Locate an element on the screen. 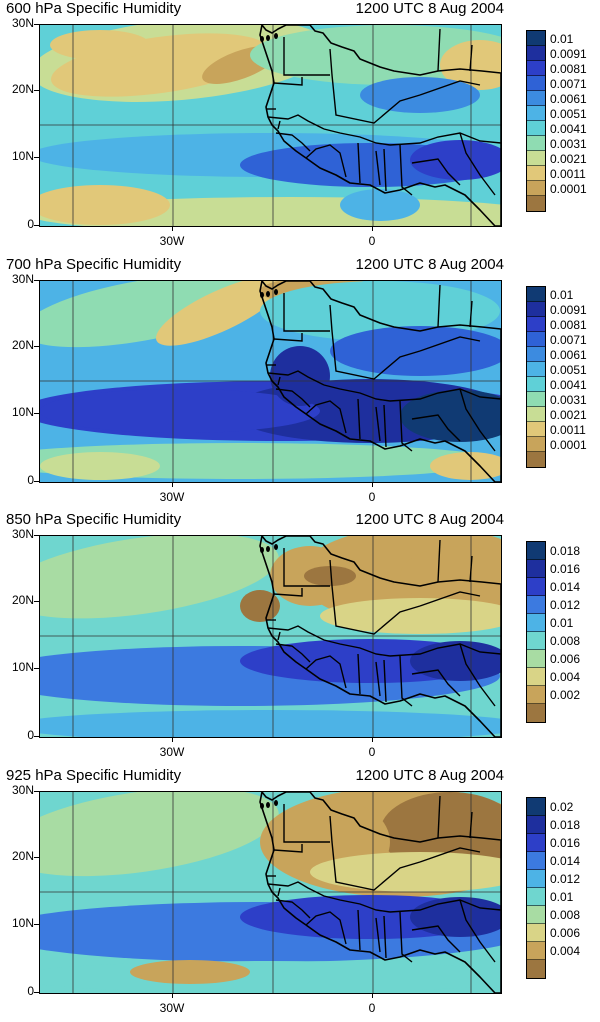  colorbar-label: 0.0011 is located at coordinates (568, 429).